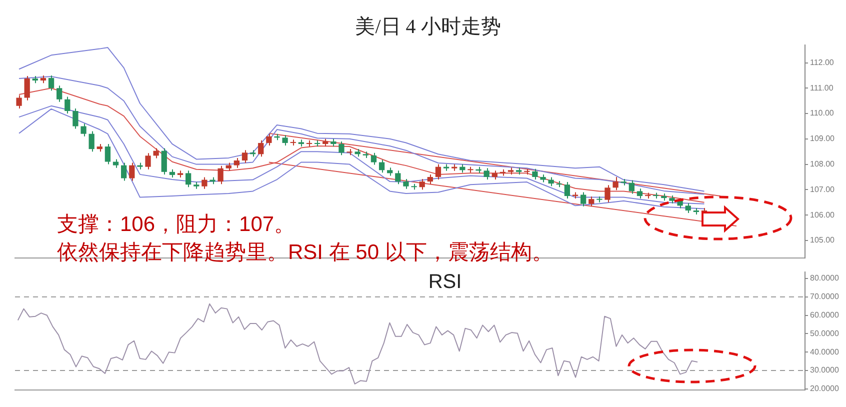 This screenshot has height=407, width=846. Describe the element at coordinates (823, 240) in the screenshot. I see `y-tick-label: 105.00` at that location.